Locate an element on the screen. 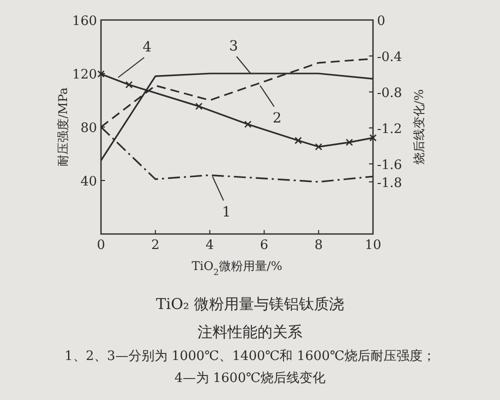 The image size is (500, 400). y-tick-label: 120 is located at coordinates (84, 75).